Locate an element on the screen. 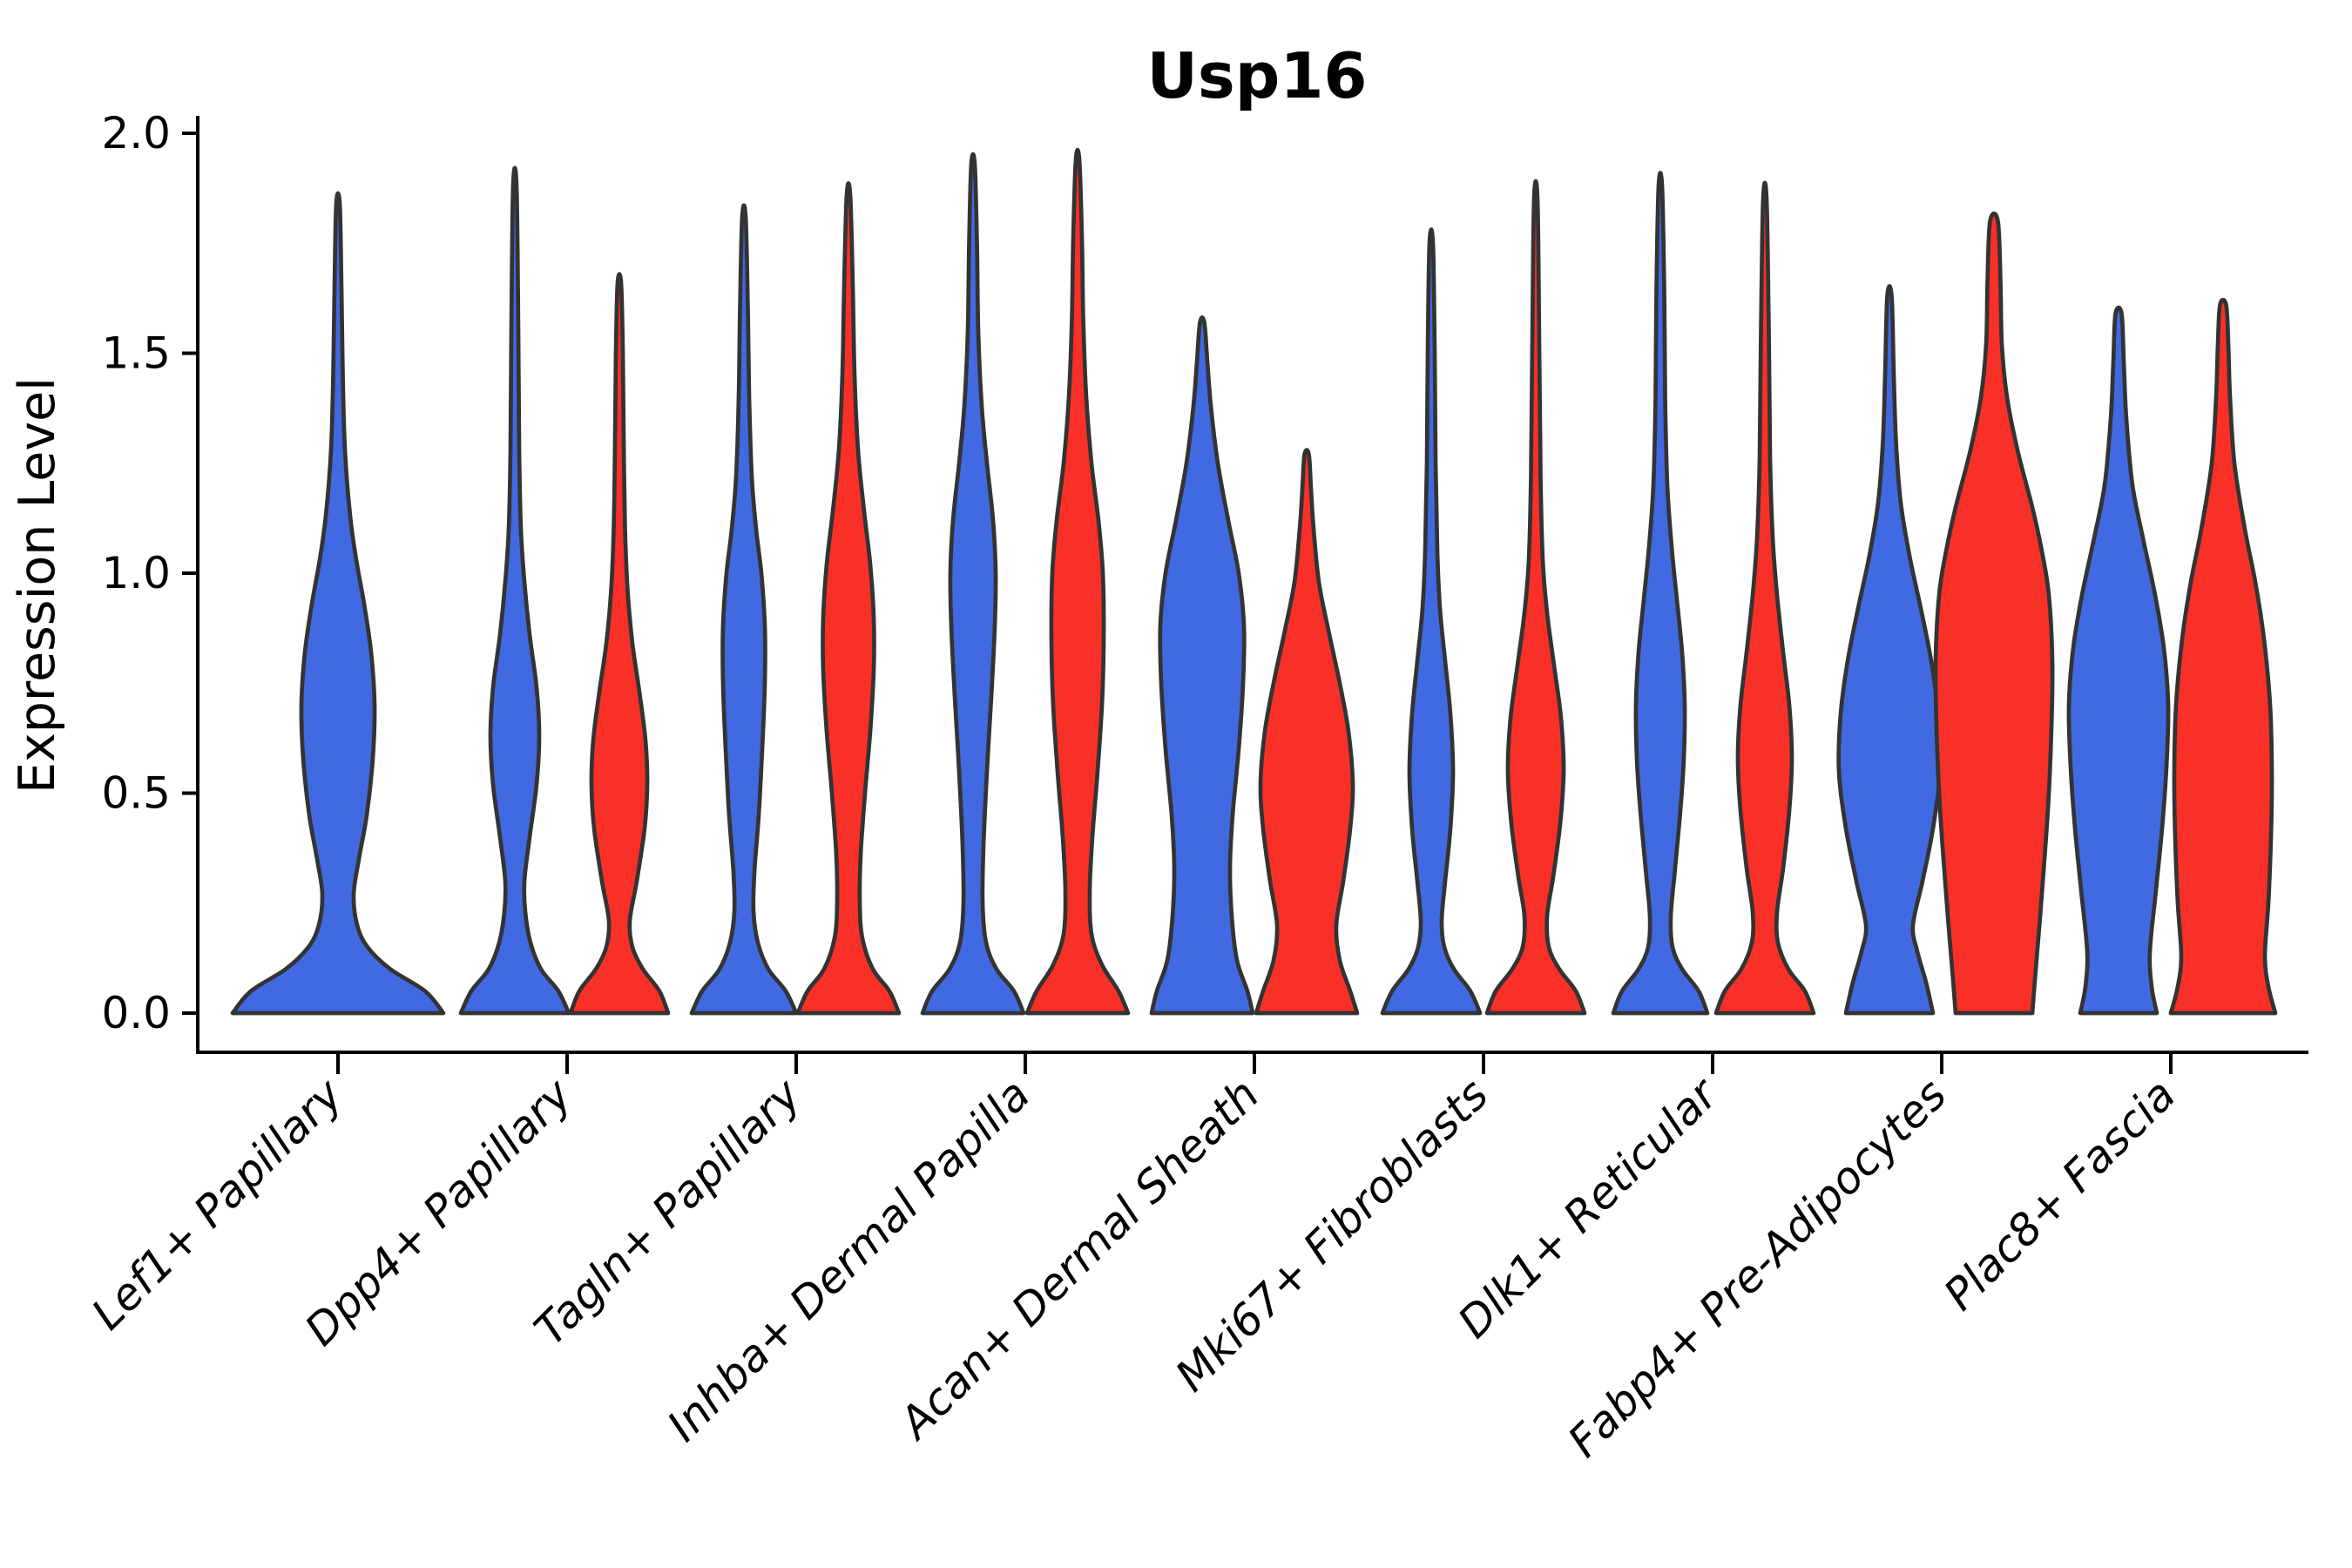  y-axis: 0.0 0.5 1.0 1.5 2.0 is located at coordinates (150, 581).